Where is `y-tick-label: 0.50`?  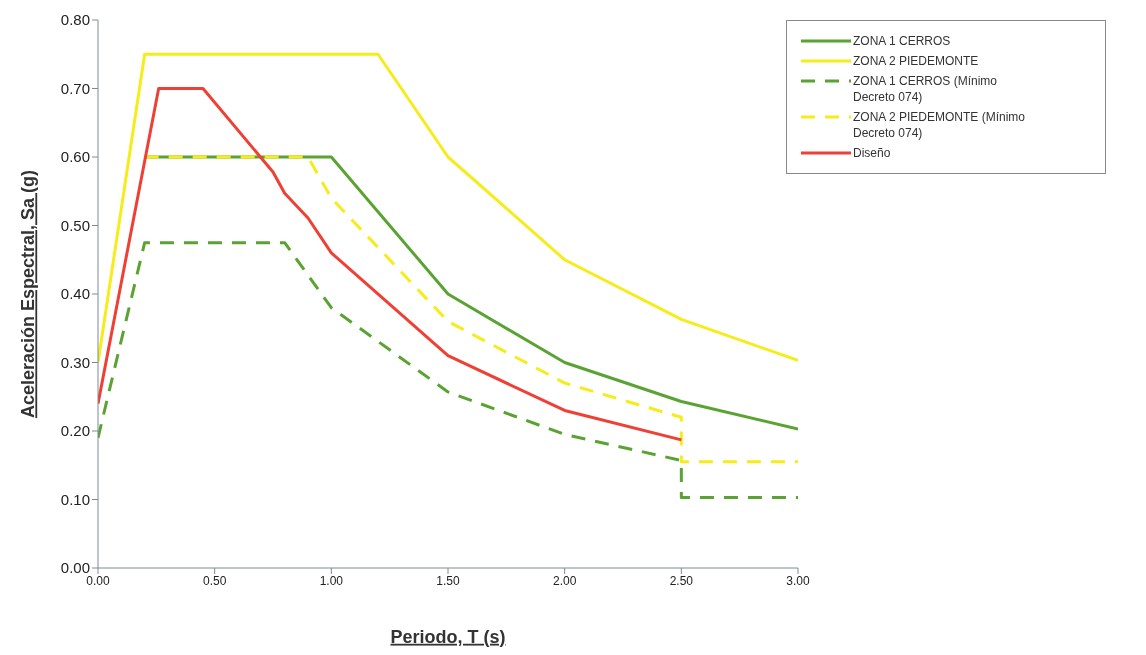 y-tick-label: 0.50 is located at coordinates (75, 225).